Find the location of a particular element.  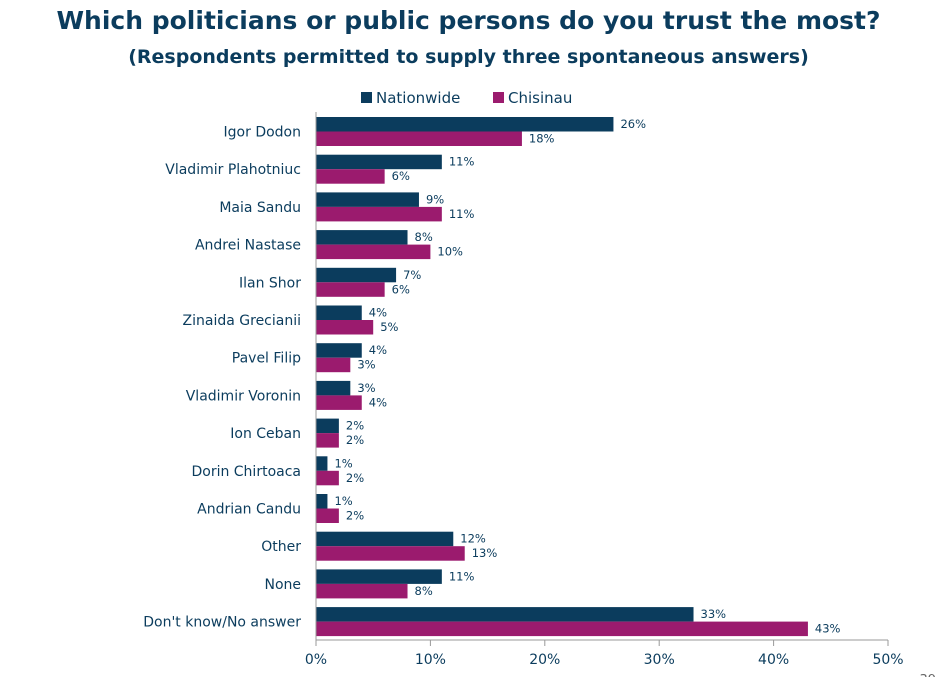

data-label: 9% is located at coordinates (435, 199).